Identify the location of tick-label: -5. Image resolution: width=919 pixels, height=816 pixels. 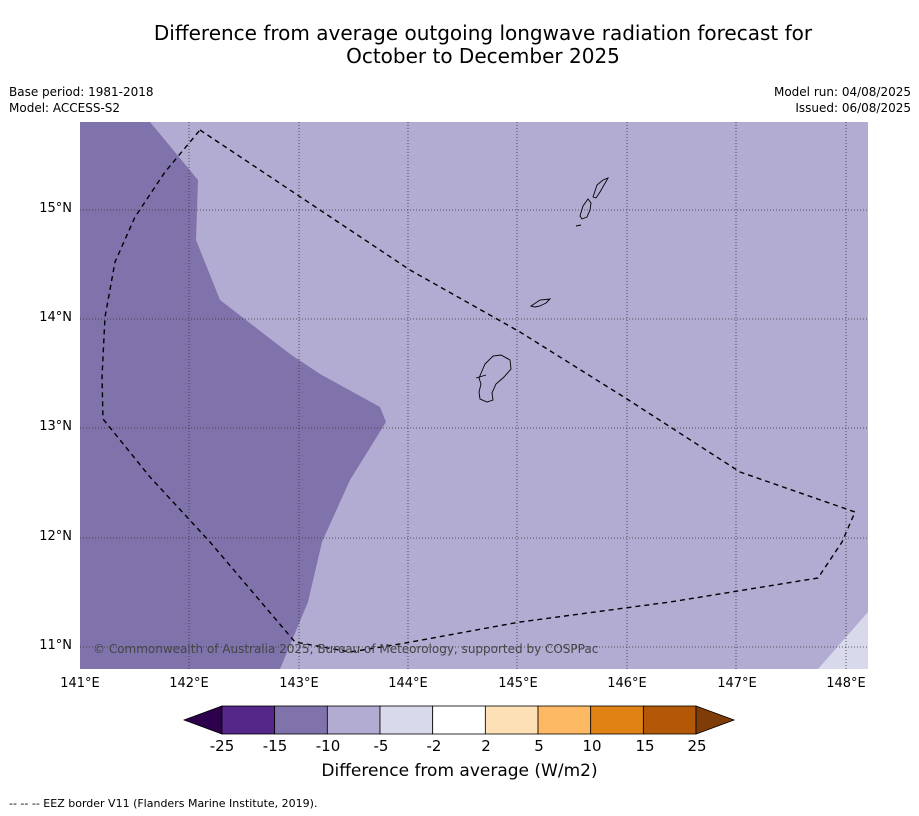
(381, 746).